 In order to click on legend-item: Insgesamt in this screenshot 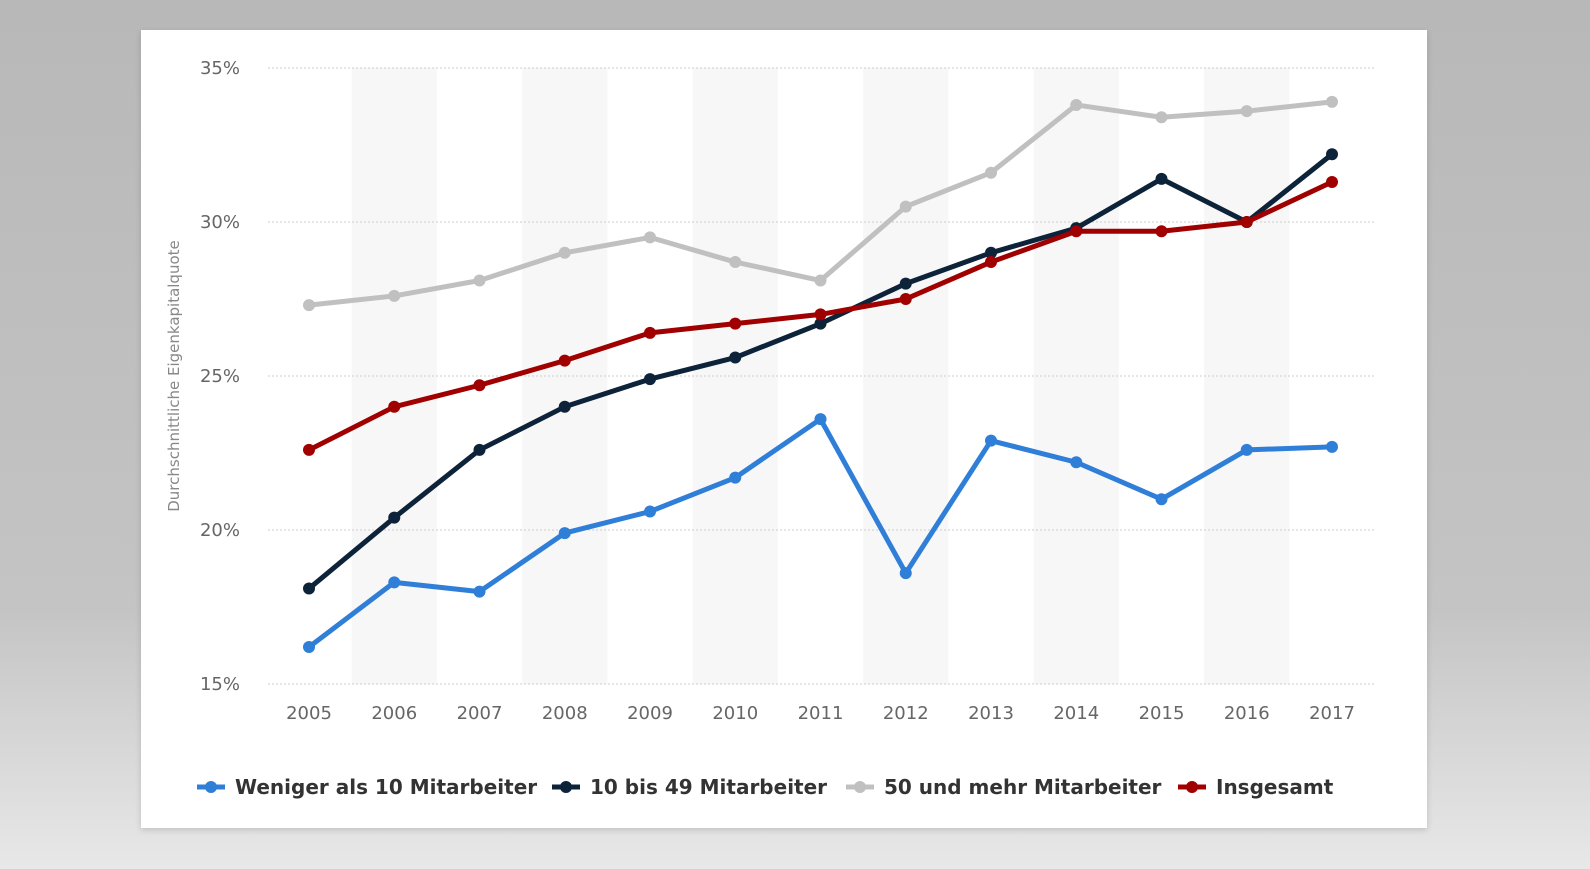, I will do `click(1256, 787)`.